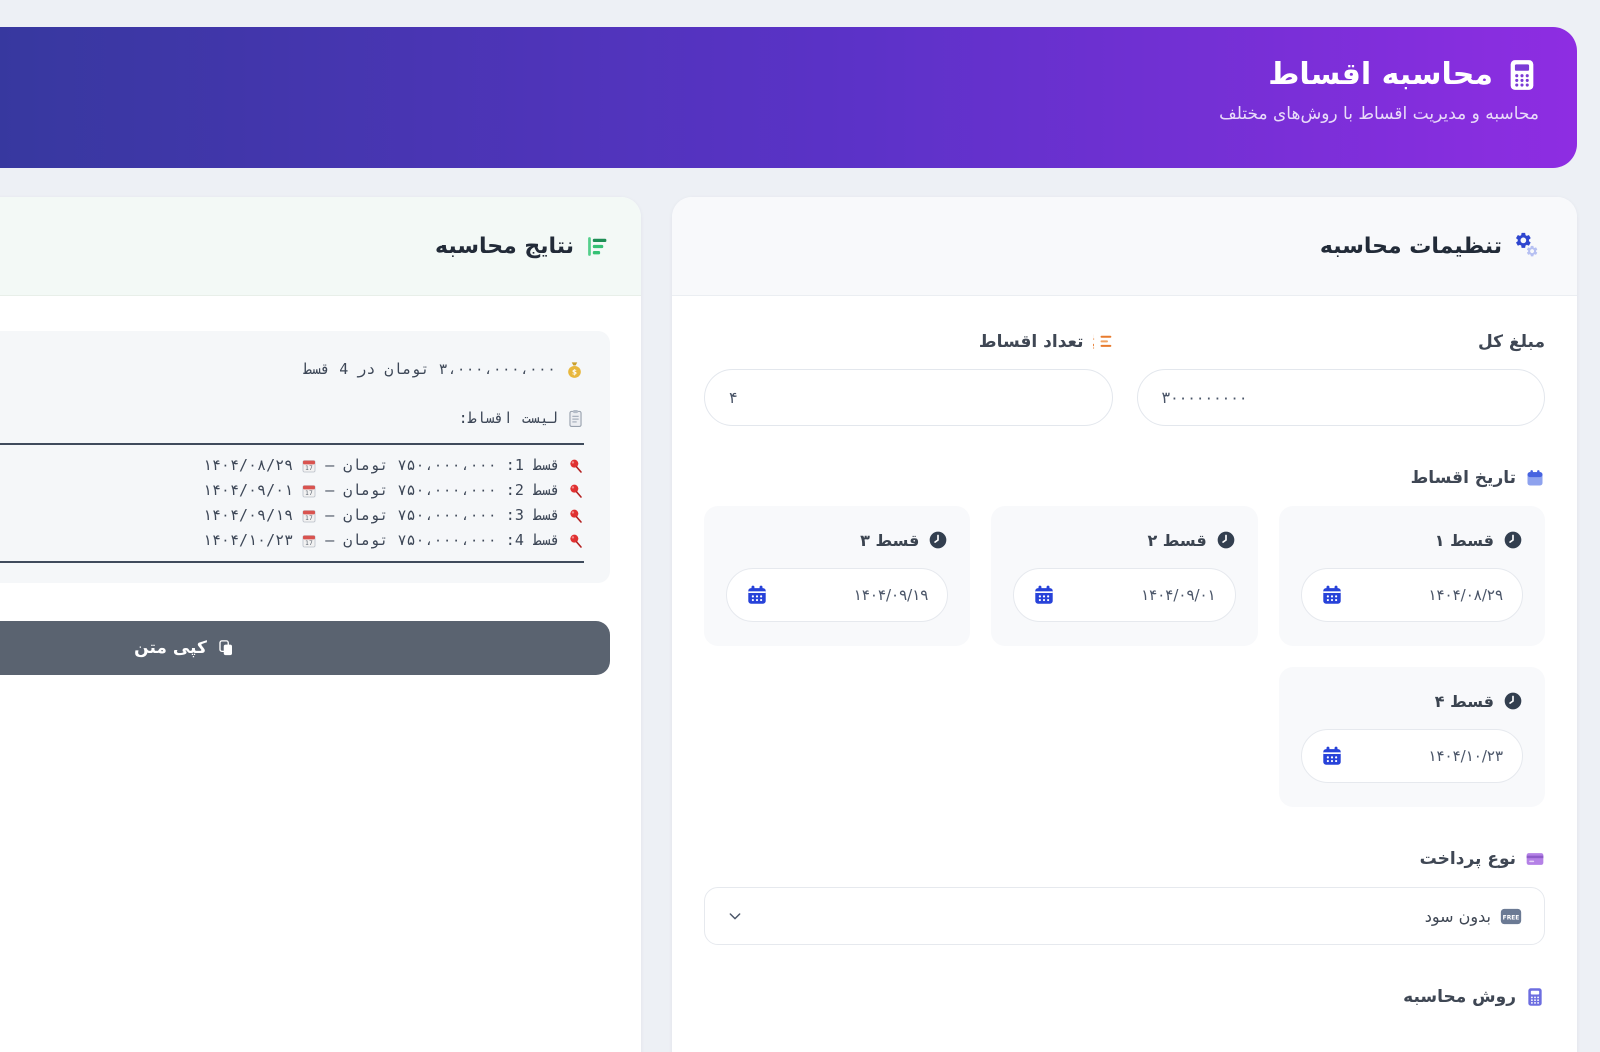  I want to click on svg-text: 2, so click(1094, 347).